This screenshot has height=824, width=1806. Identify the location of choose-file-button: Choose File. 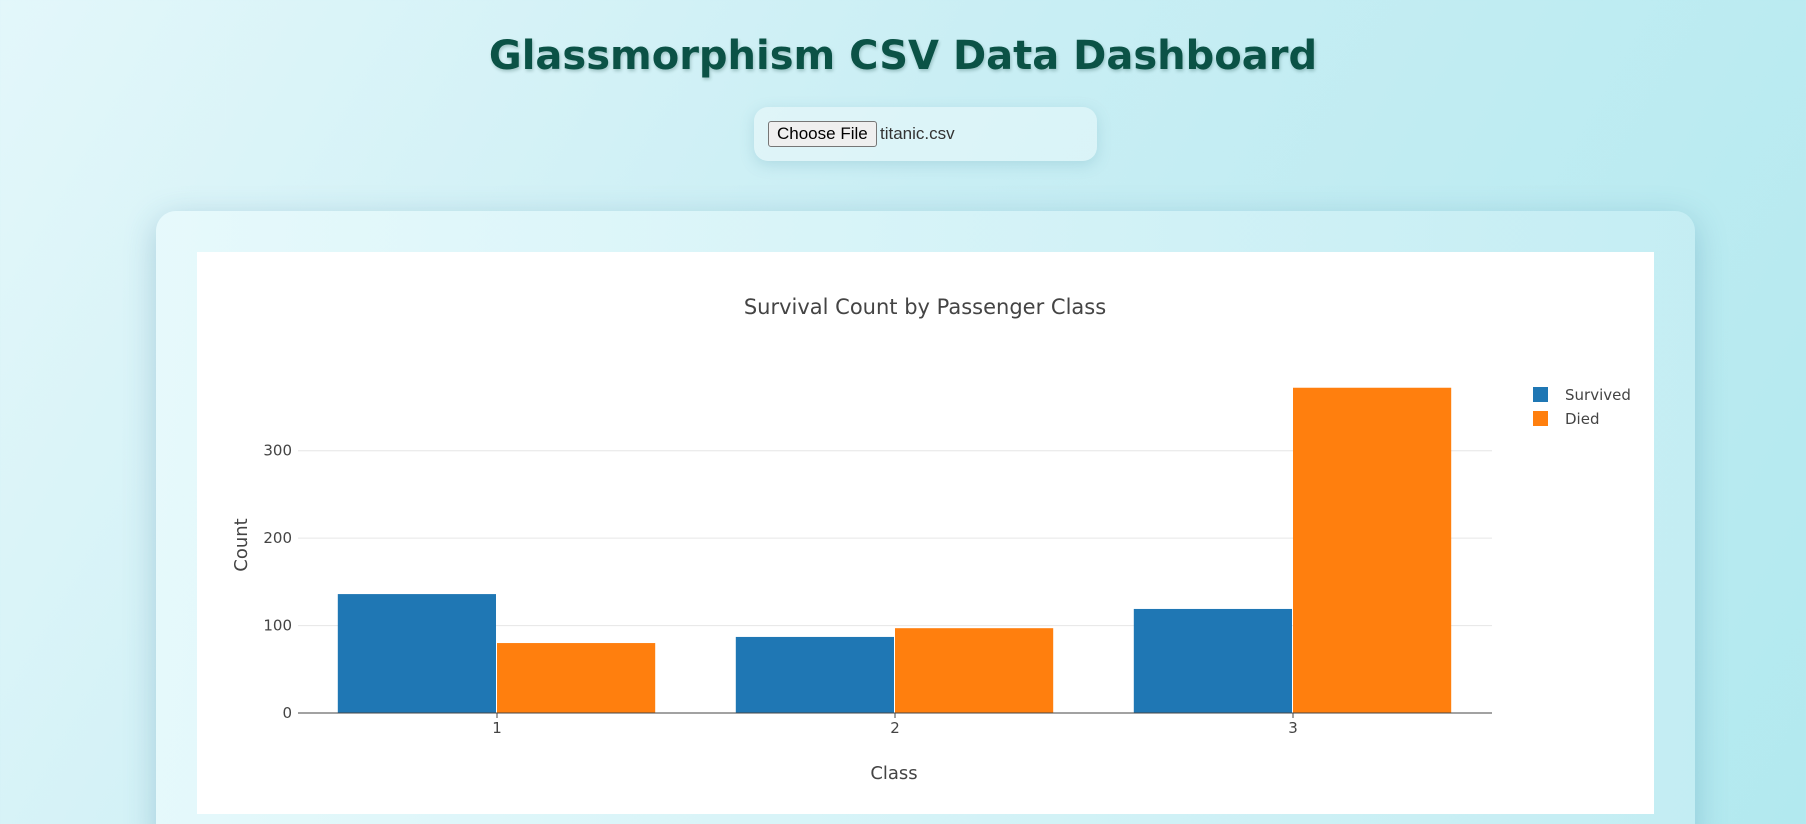
(822, 134).